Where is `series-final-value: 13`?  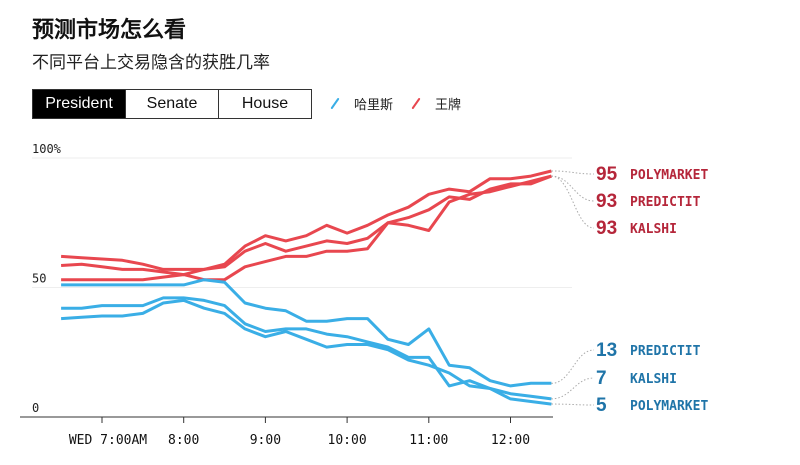 series-final-value: 13 is located at coordinates (606, 350).